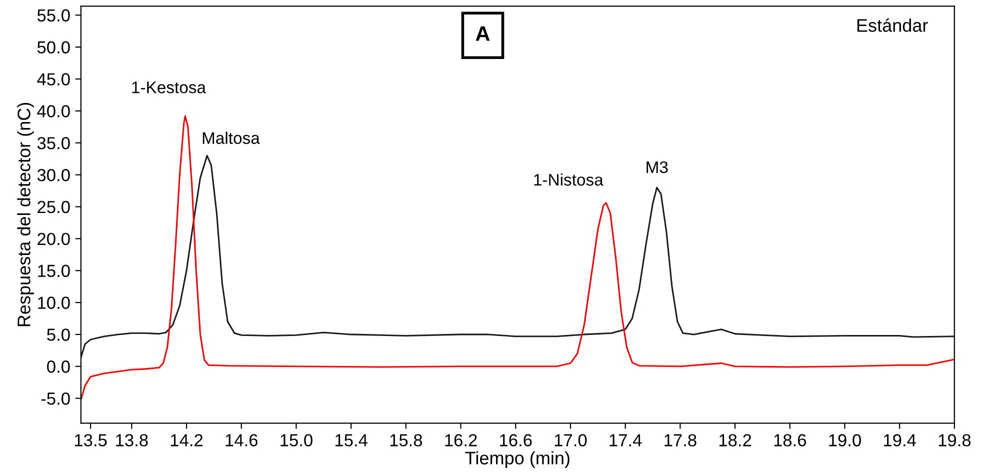 The width and height of the screenshot is (987, 475). What do you see at coordinates (25, 214) in the screenshot?
I see `y-axis-title: Respuesta del detector (nC)` at bounding box center [25, 214].